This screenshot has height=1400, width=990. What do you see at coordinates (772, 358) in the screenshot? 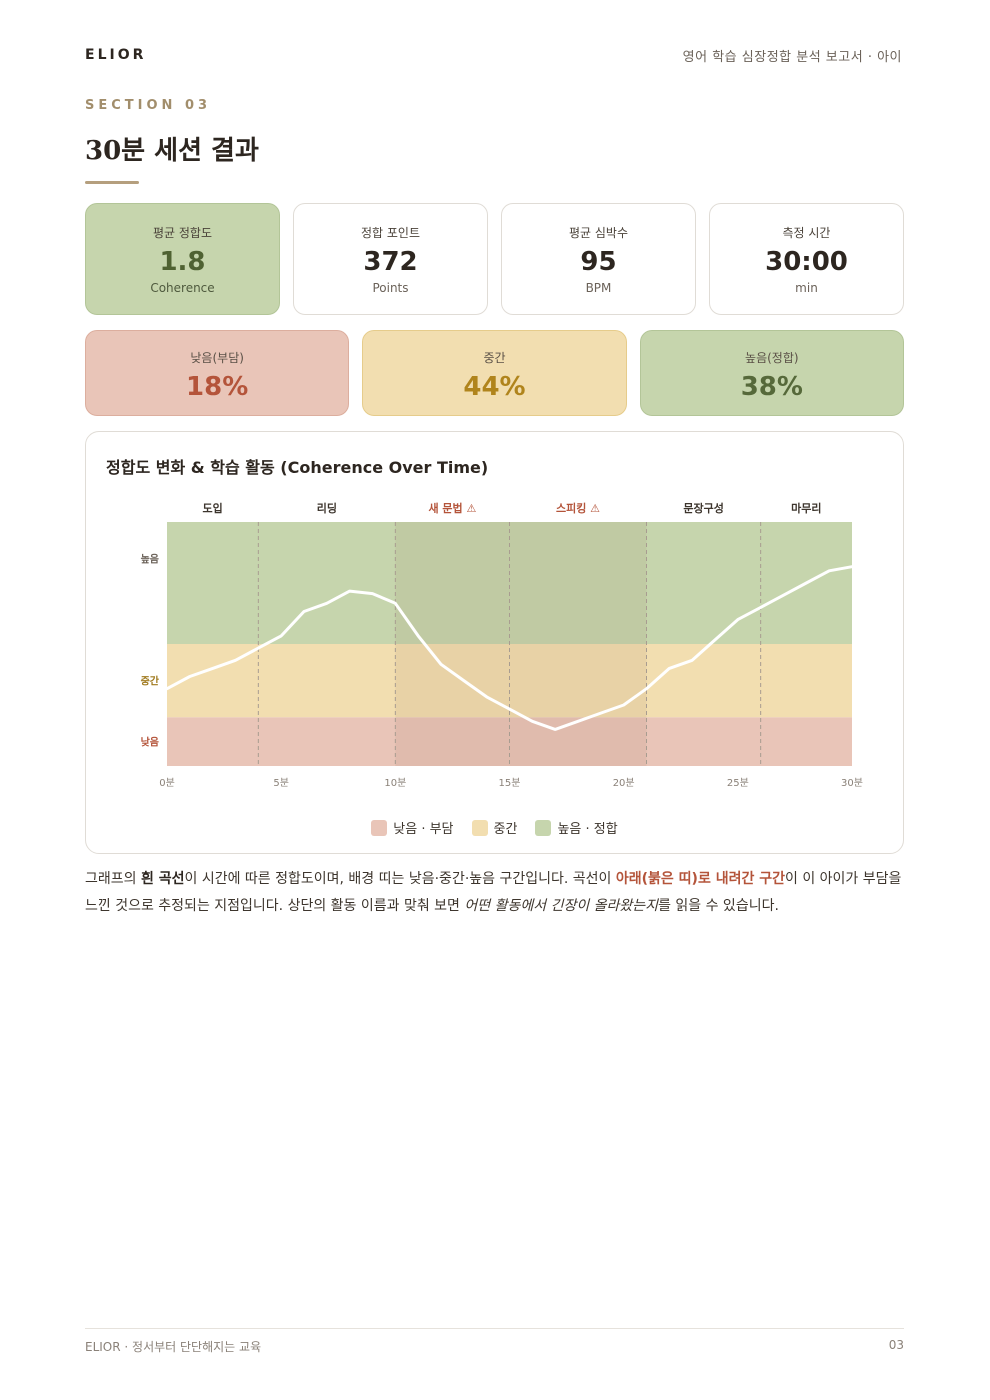
I see `zone-label: 높음(정합)` at bounding box center [772, 358].